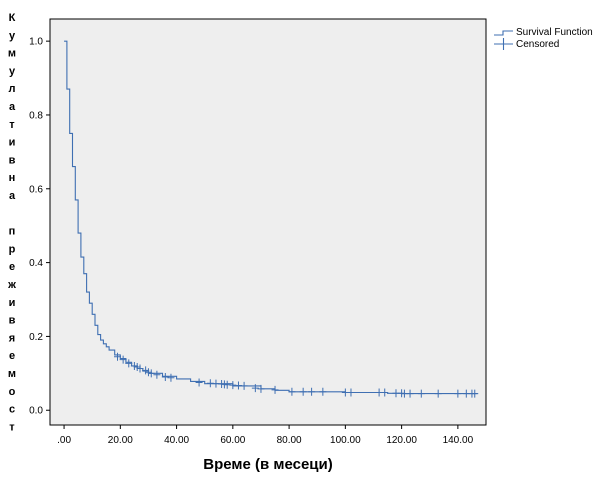 This screenshot has height=480, width=611. What do you see at coordinates (12, 232) in the screenshot?
I see `y-axis-label-letter: п` at bounding box center [12, 232].